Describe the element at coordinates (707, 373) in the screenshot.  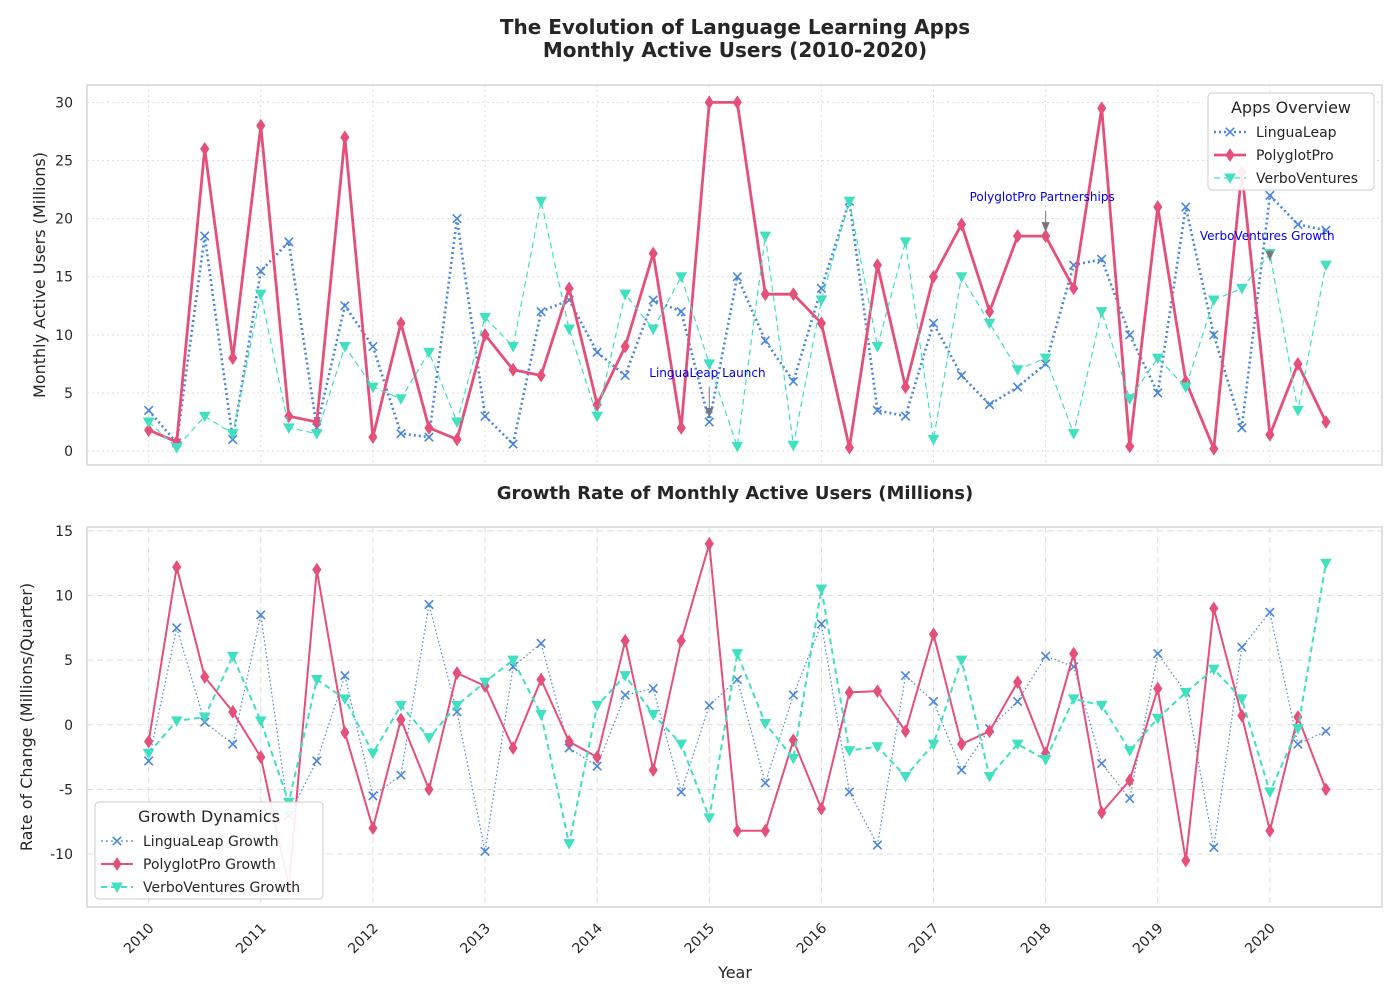
I see `annotation-label: LinguaLeap Launch` at that location.